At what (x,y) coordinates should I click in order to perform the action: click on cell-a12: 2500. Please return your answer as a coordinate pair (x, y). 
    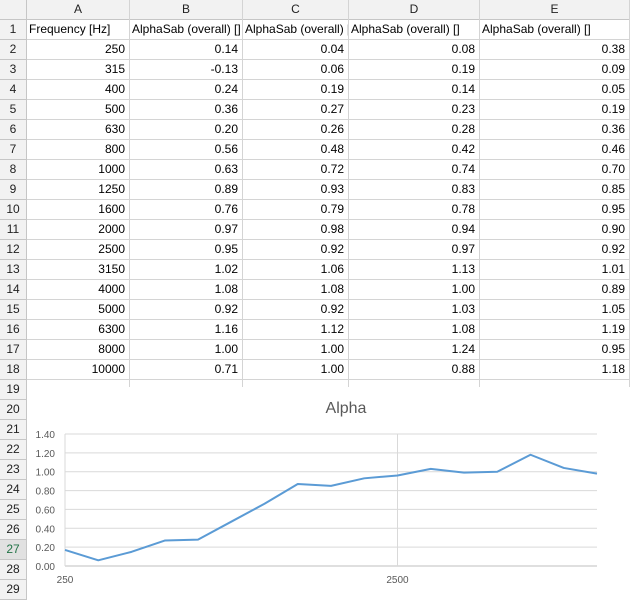
    Looking at the image, I should click on (78, 249).